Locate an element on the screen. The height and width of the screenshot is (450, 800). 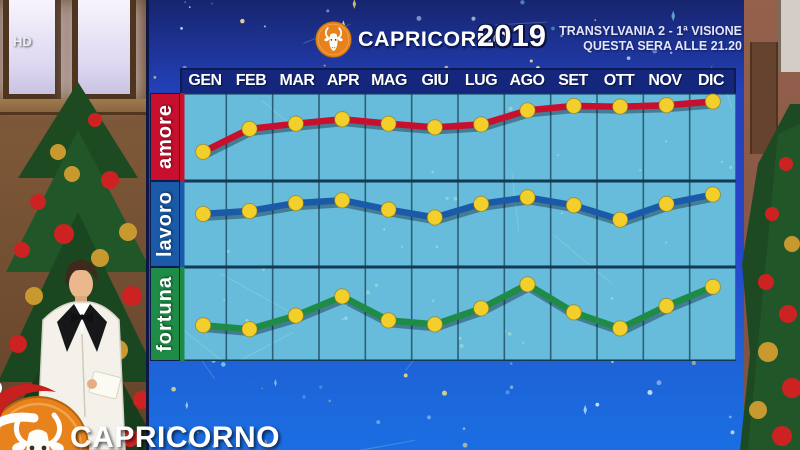
month-label: OTT is located at coordinates (619, 80).